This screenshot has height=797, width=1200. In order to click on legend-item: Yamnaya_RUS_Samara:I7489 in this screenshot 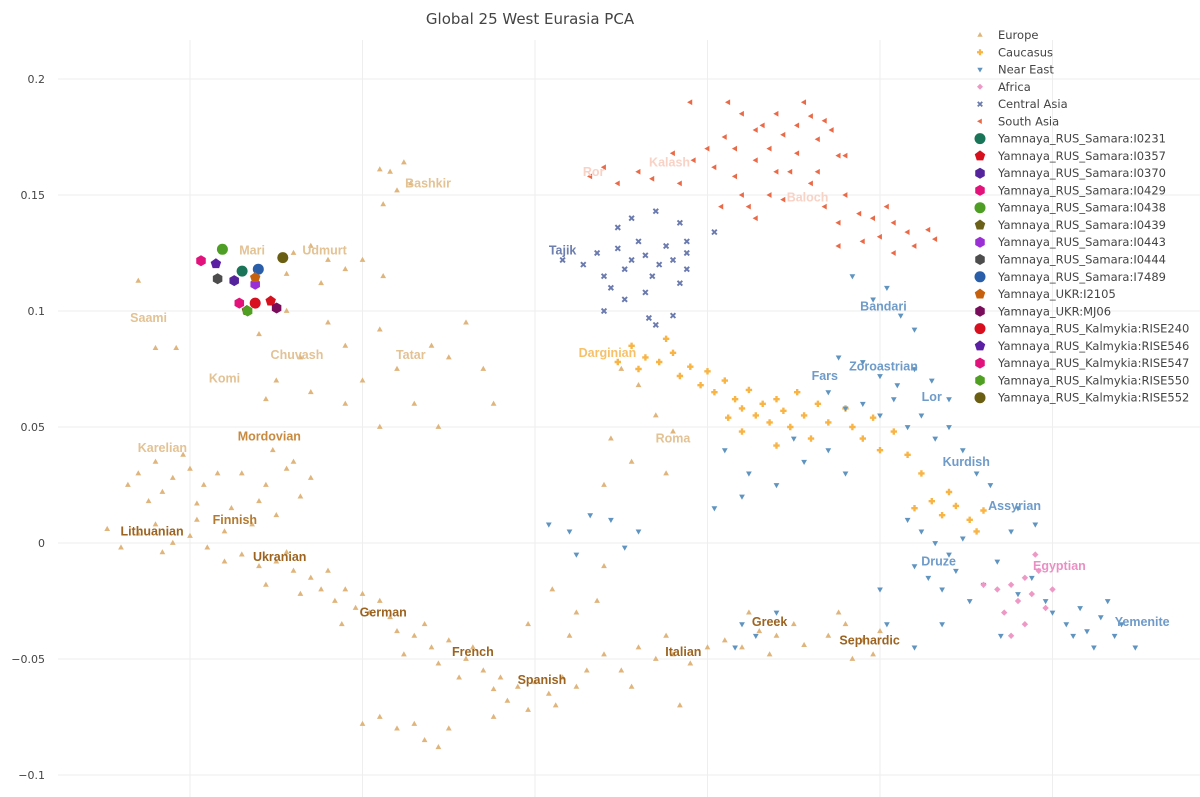, I will do `click(1070, 277)`.